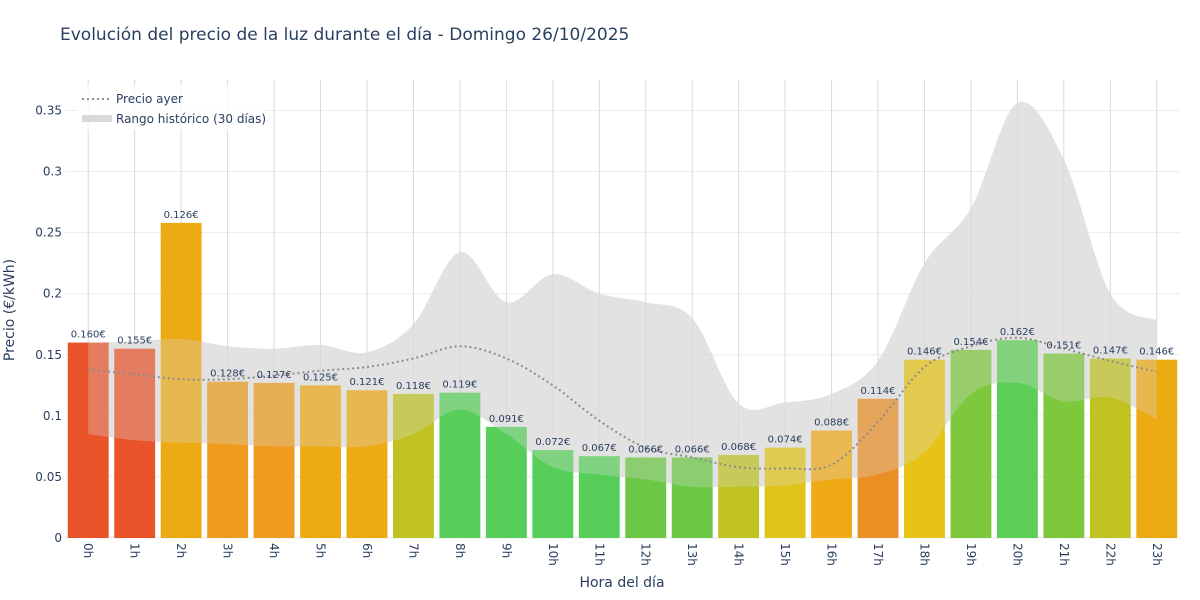 The height and width of the screenshot is (600, 1200). Describe the element at coordinates (48, 111) in the screenshot. I see `y-tick-label: 0.35` at that location.